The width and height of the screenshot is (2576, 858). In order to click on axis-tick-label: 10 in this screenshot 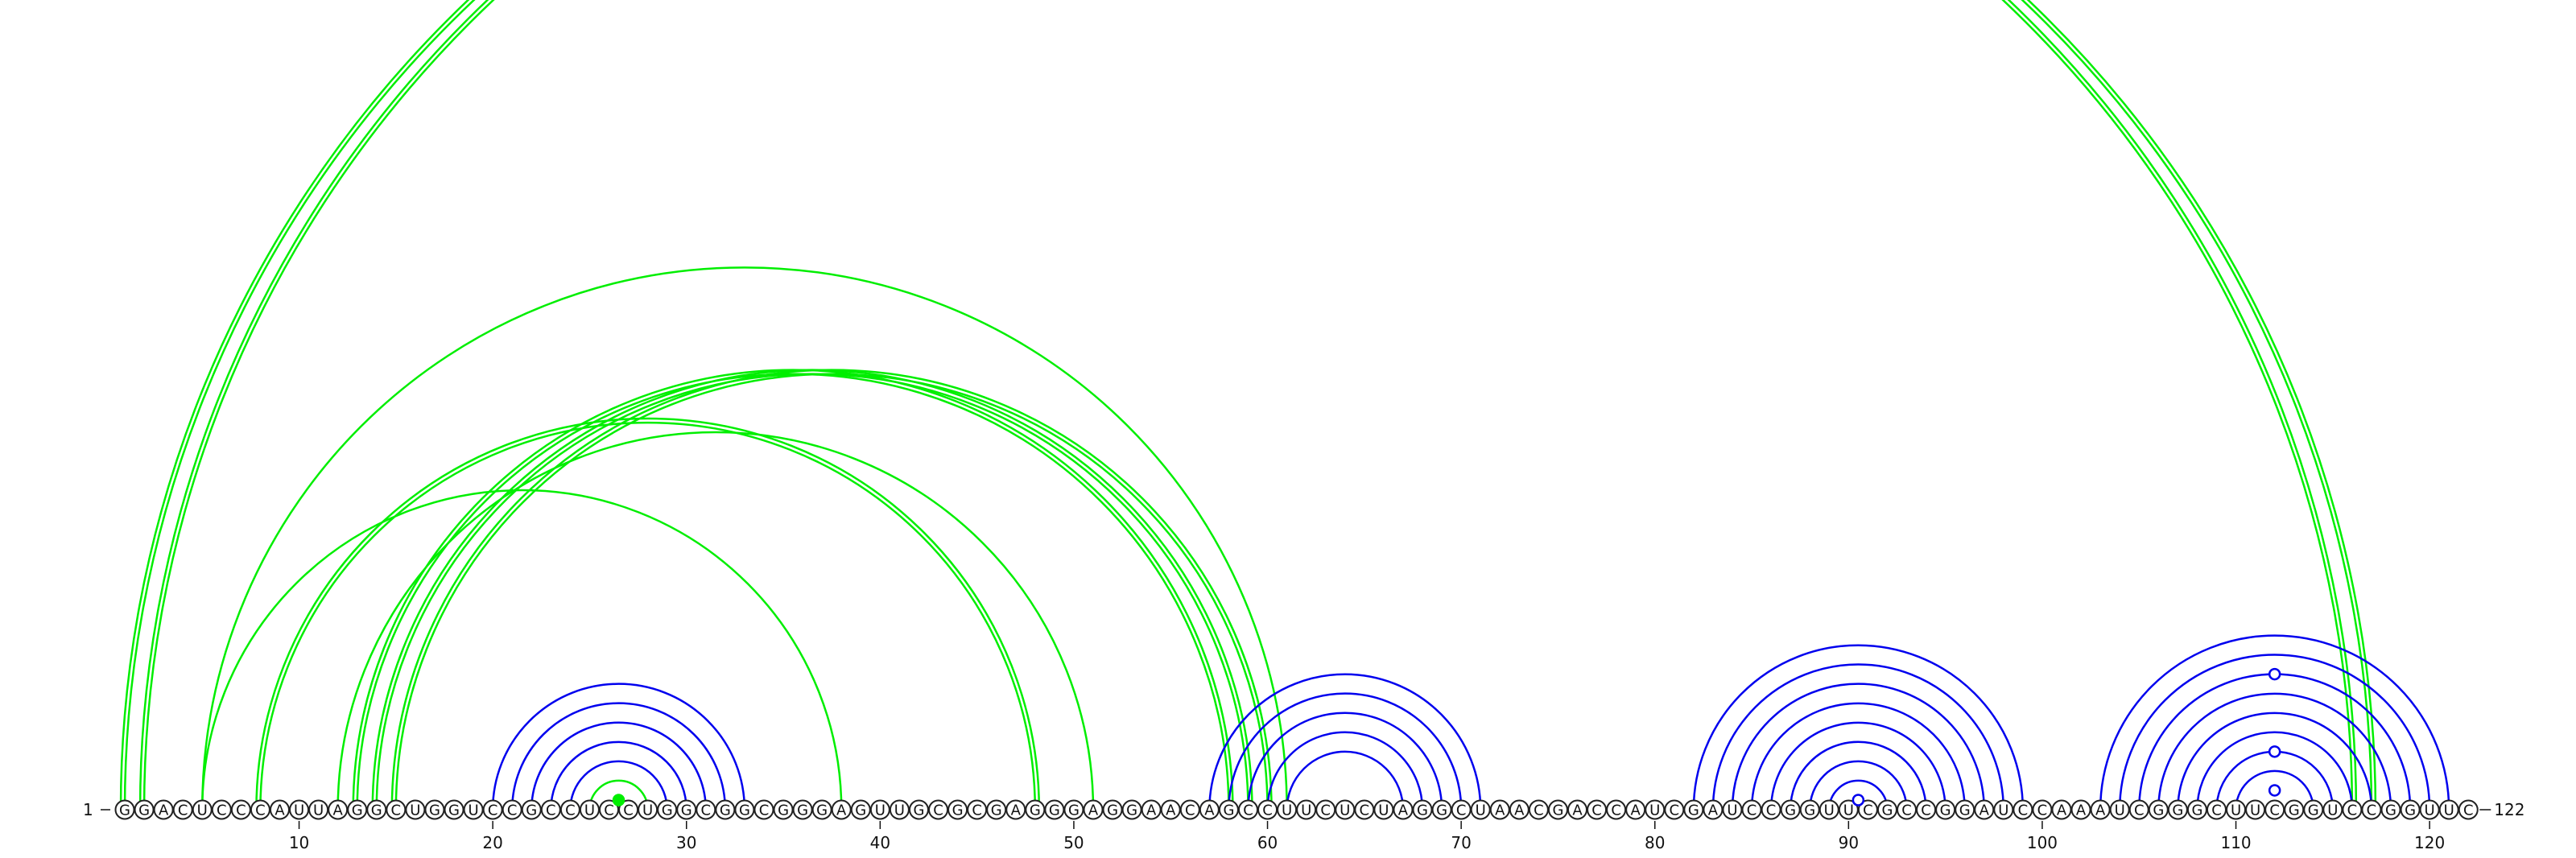, I will do `click(299, 842)`.